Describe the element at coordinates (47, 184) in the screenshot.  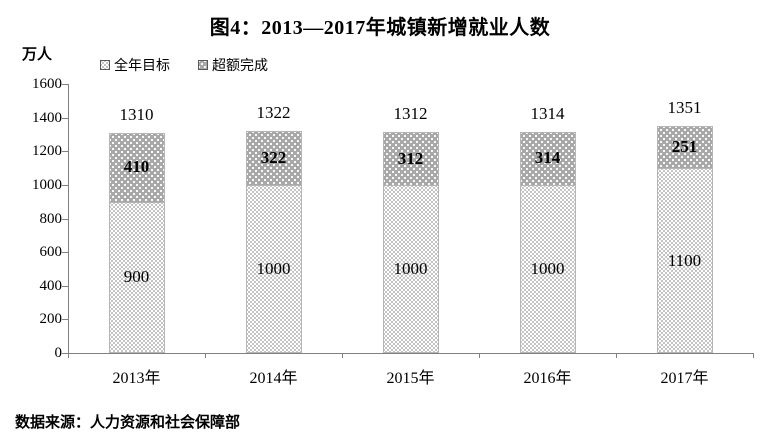
I see `y-axis-tick-label: 1000` at that location.